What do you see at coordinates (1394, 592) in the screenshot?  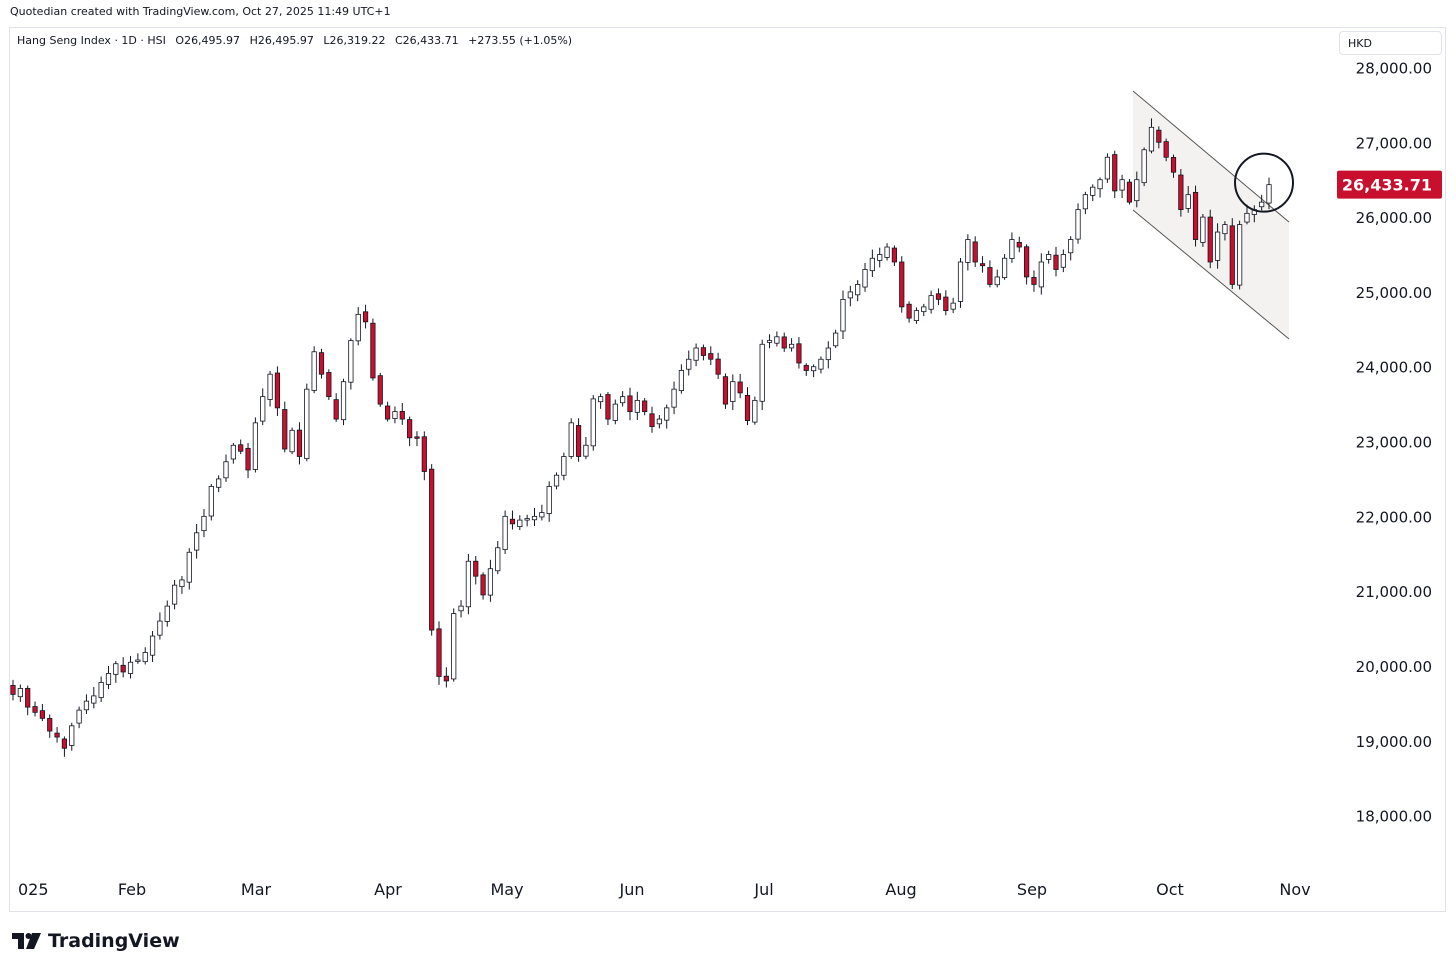 I see `y-tick-label: 21,000.00` at bounding box center [1394, 592].